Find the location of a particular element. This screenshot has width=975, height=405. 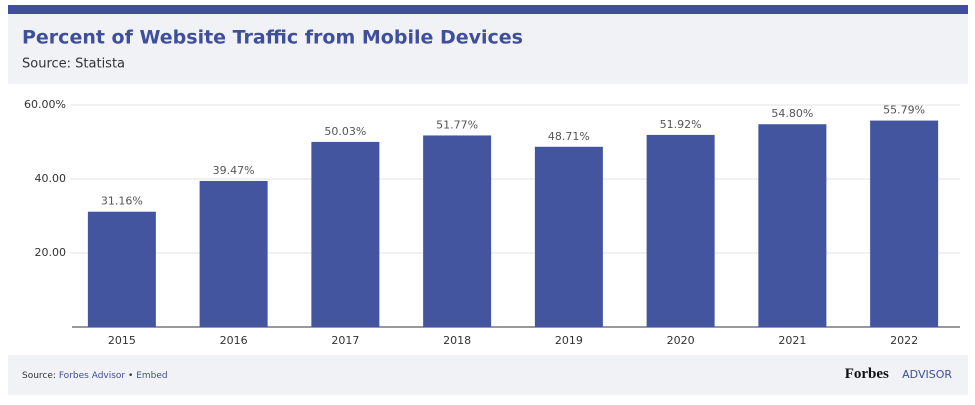

x-tick-label: 2016 is located at coordinates (234, 340).